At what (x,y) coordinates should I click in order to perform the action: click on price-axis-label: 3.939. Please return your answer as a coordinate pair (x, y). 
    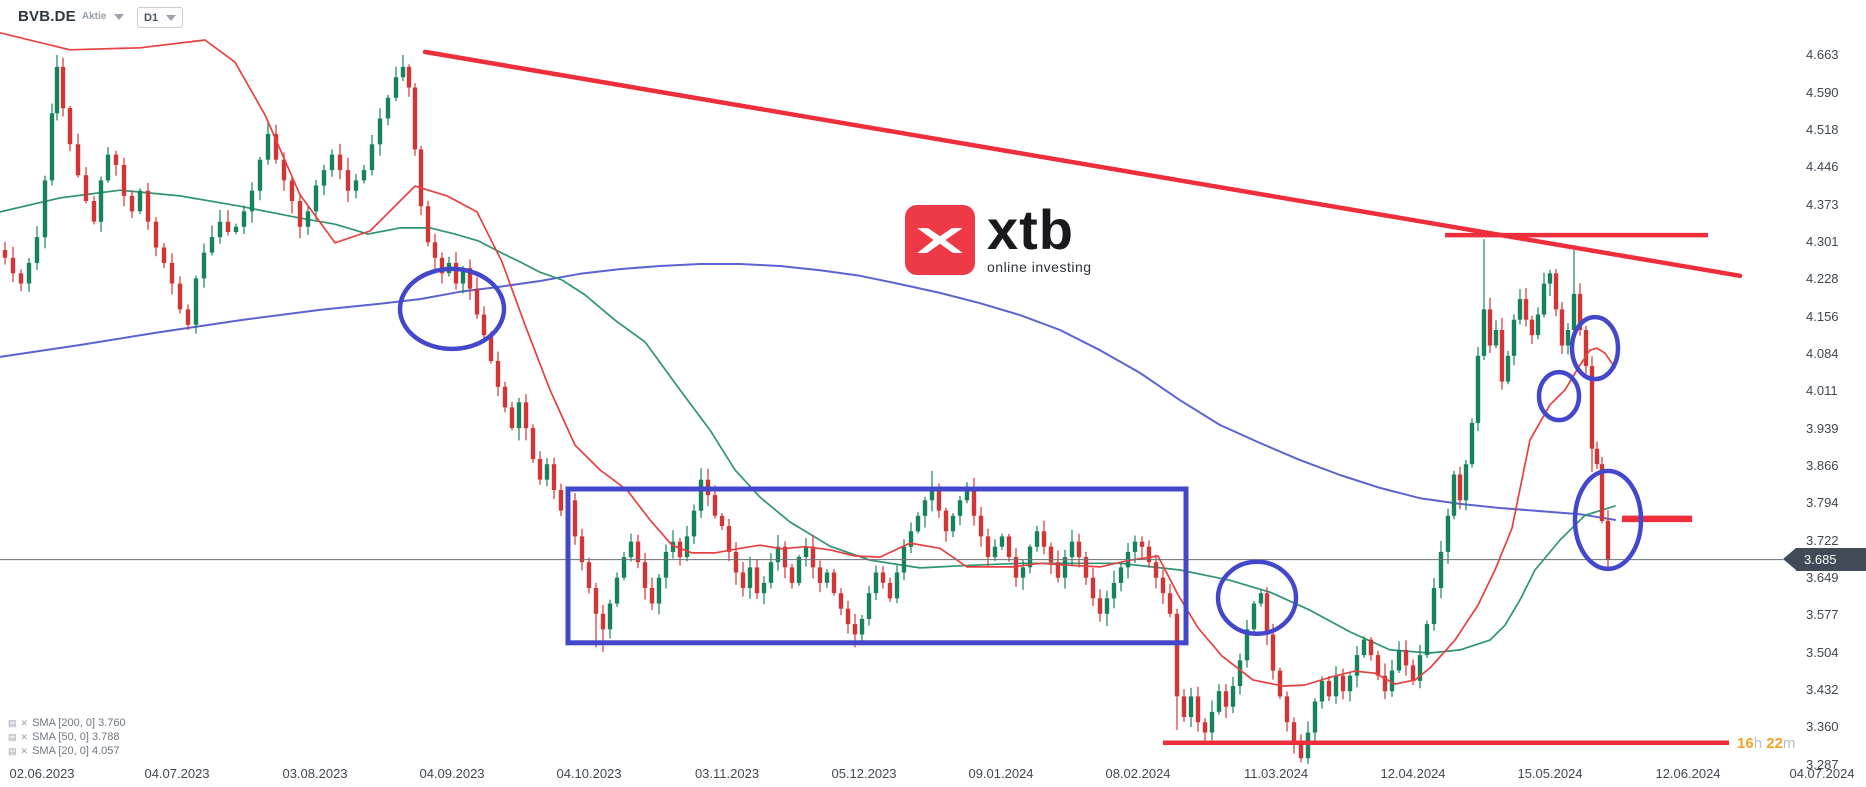
    Looking at the image, I should click on (1822, 428).